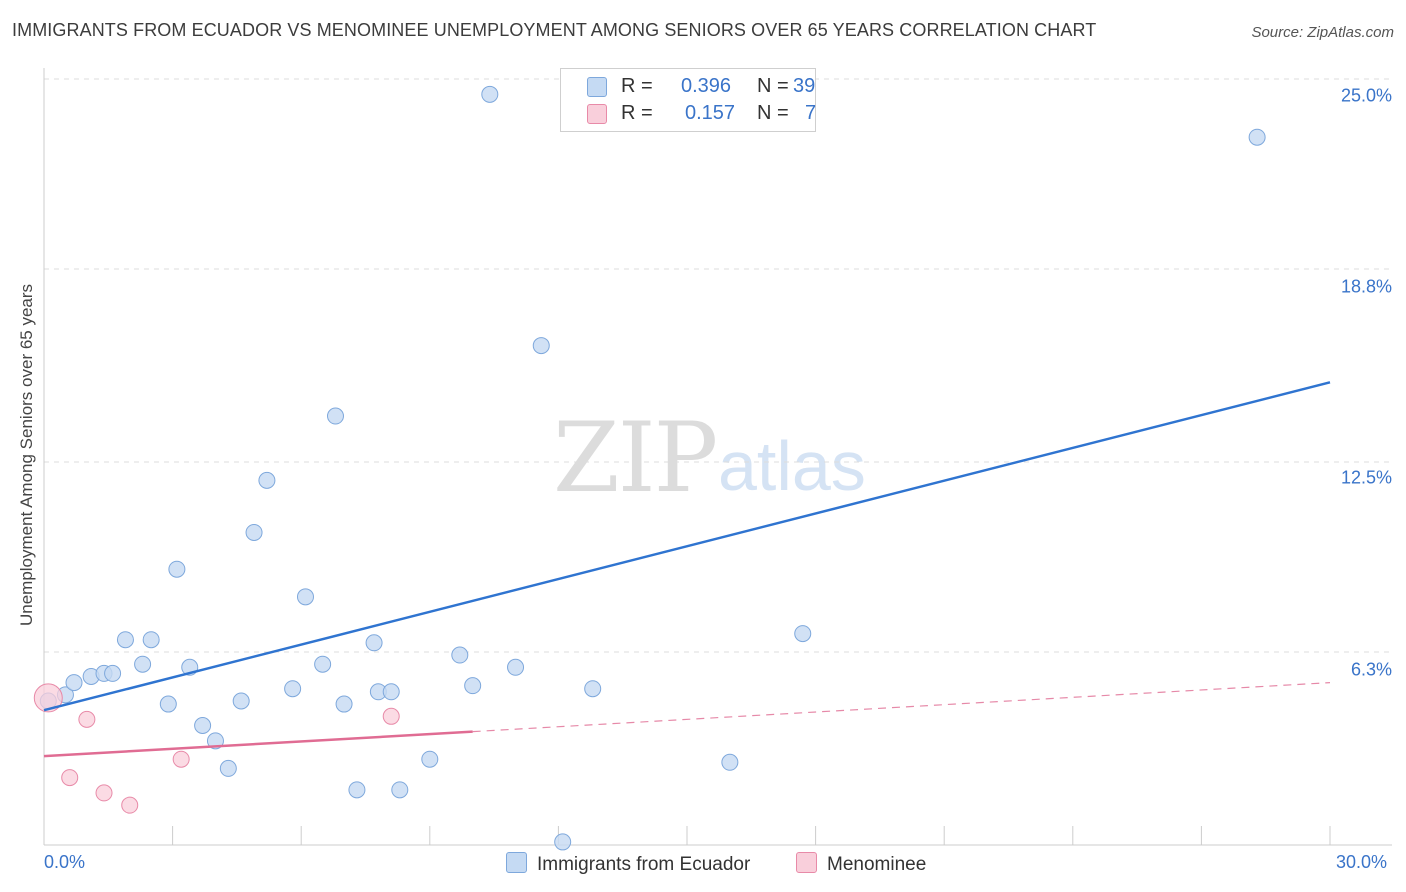 The height and width of the screenshot is (892, 1406). What do you see at coordinates (1362, 862) in the screenshot?
I see `x-tick-label: 30.0%` at bounding box center [1362, 862].